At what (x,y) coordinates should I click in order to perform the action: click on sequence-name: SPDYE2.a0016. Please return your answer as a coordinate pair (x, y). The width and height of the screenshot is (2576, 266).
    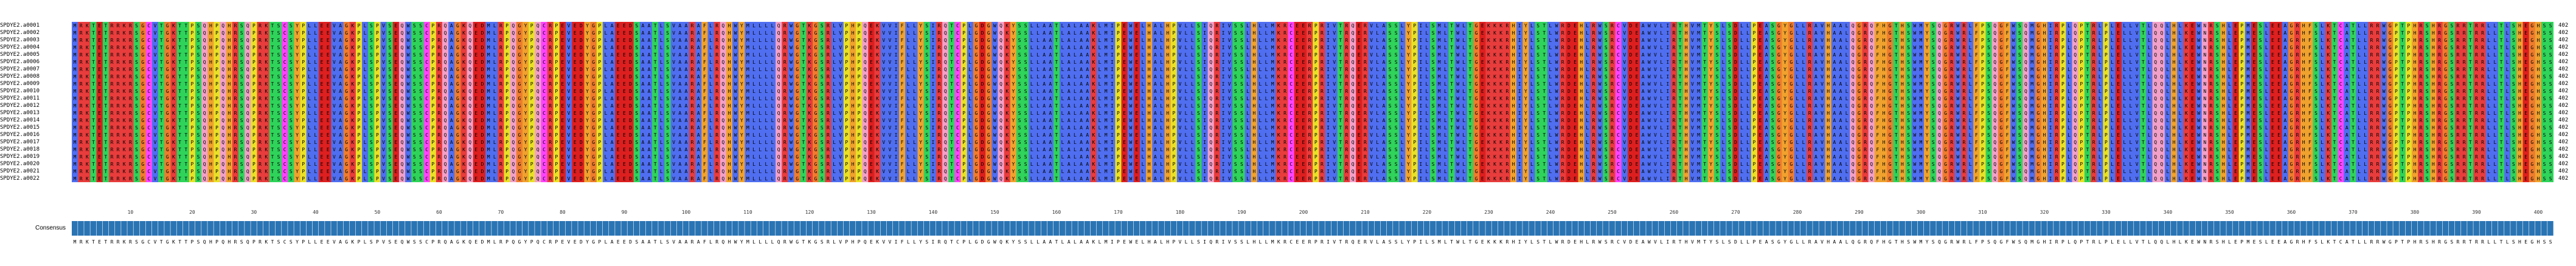
    Looking at the image, I should click on (34, 134).